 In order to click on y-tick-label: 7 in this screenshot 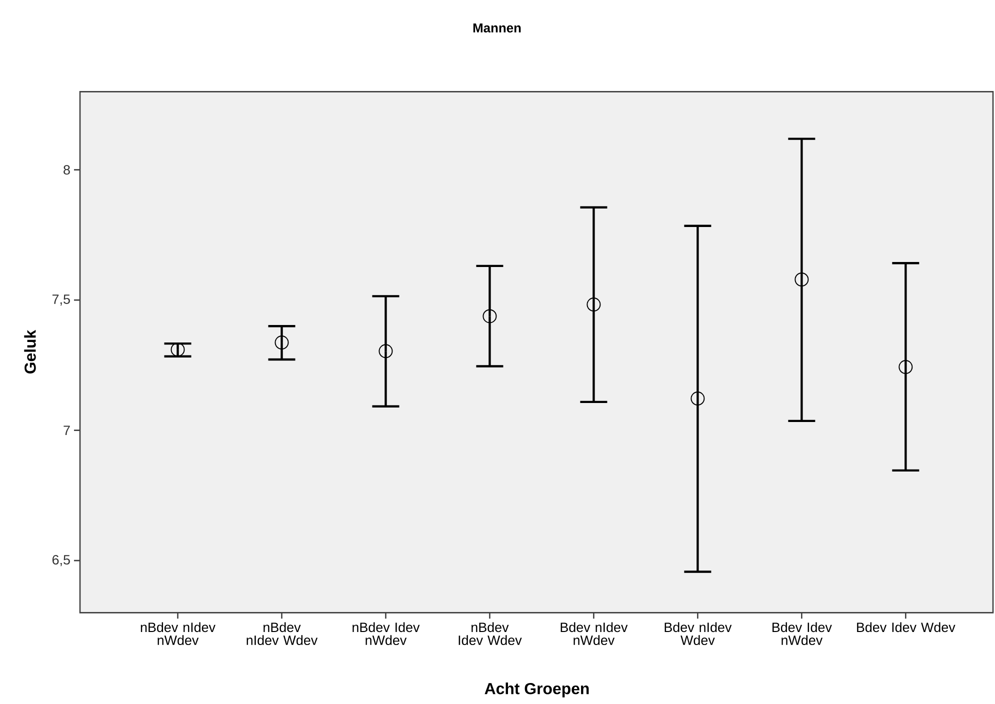, I will do `click(67, 430)`.